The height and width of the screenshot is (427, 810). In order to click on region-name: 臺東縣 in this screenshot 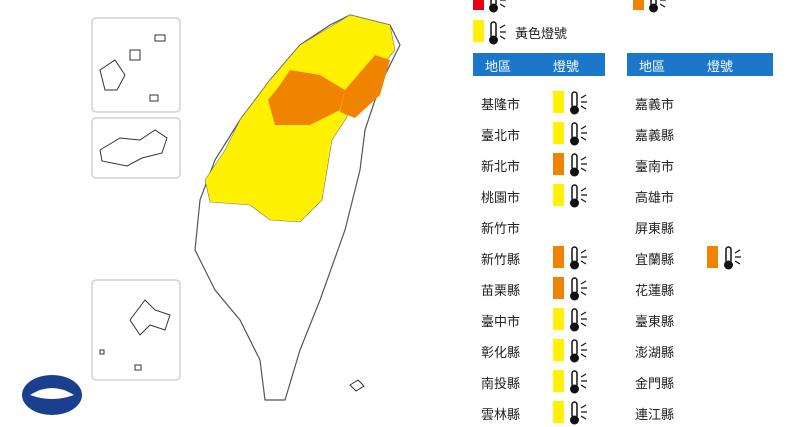, I will do `click(655, 322)`.